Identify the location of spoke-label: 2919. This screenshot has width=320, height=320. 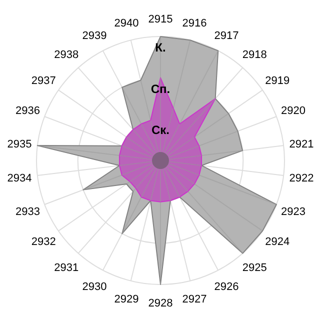
(277, 80).